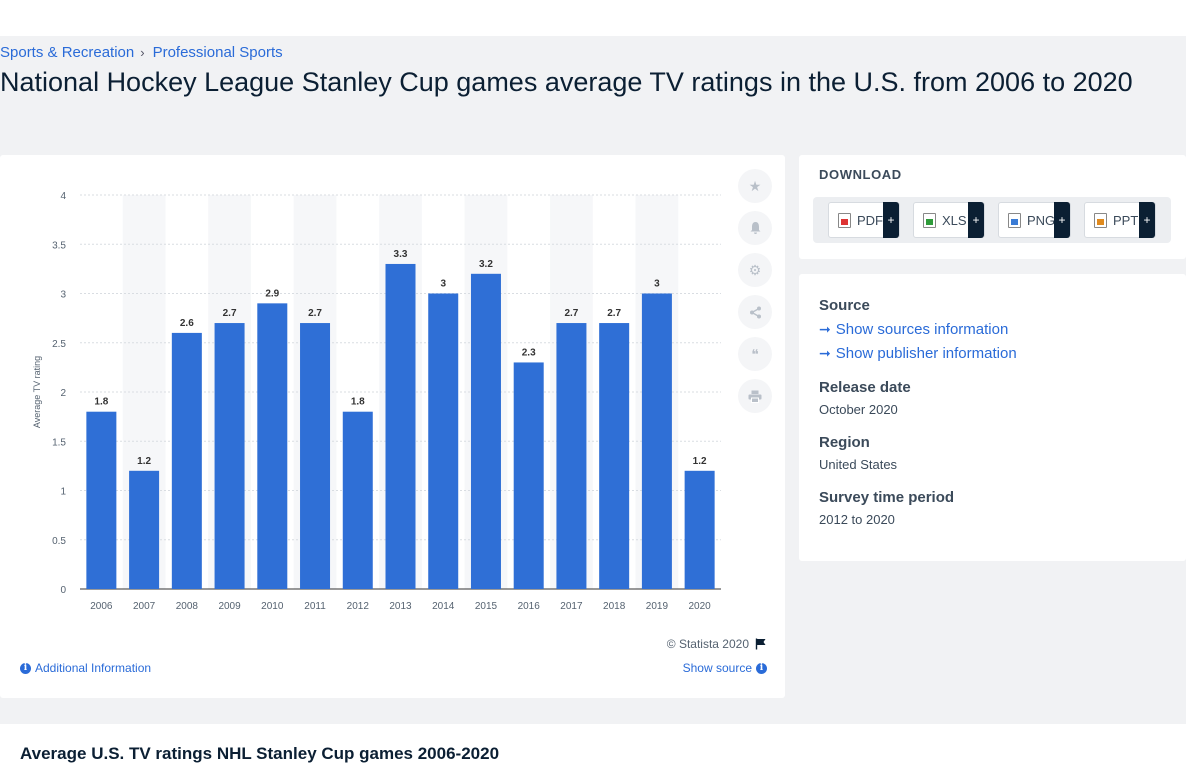 The height and width of the screenshot is (784, 1186). I want to click on y-tick-label: 4, so click(63, 196).